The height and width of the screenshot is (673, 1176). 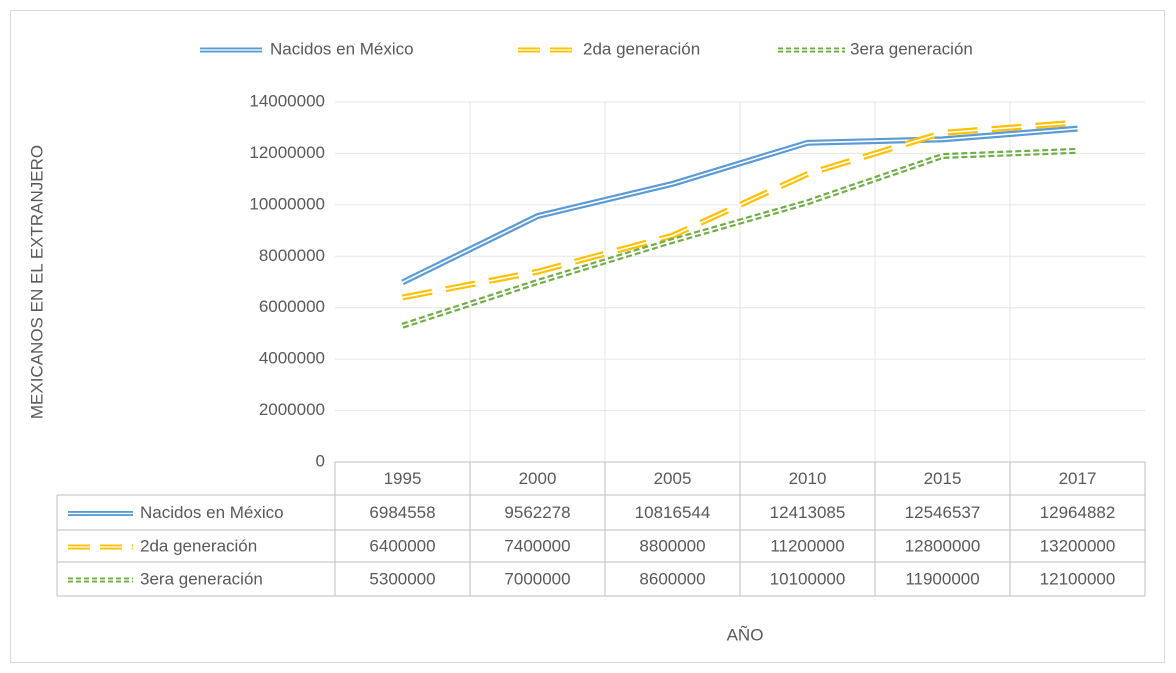 I want to click on x-tick-label: 2010, so click(x=808, y=478).